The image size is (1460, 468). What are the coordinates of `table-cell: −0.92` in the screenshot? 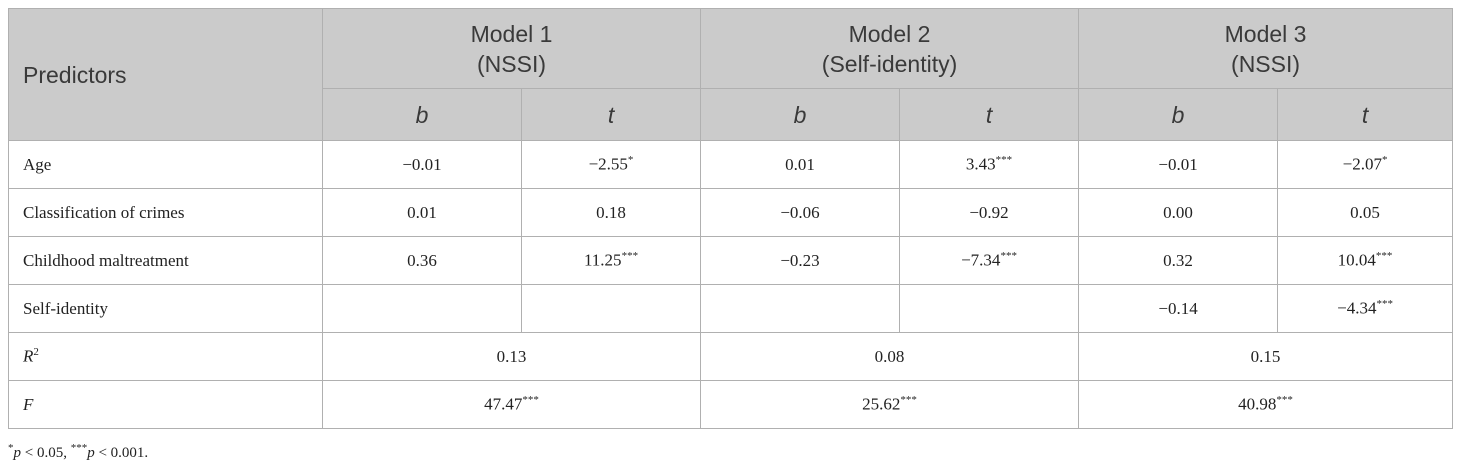 It's located at (989, 212).